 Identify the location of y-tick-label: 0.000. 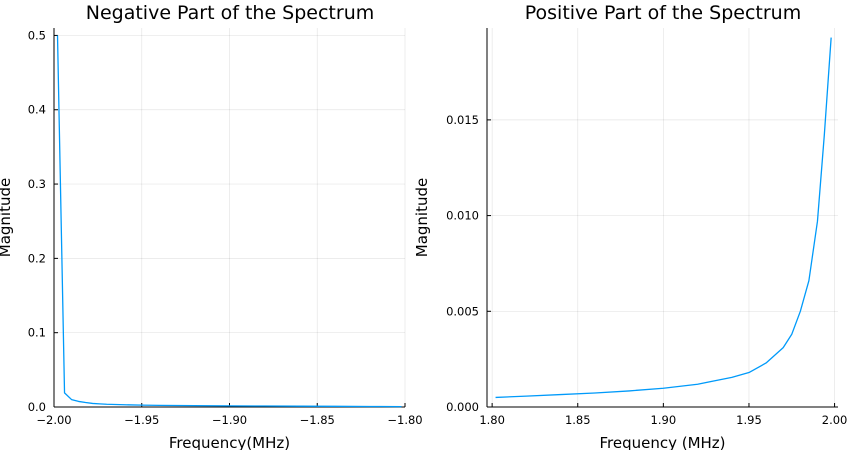
(462, 407).